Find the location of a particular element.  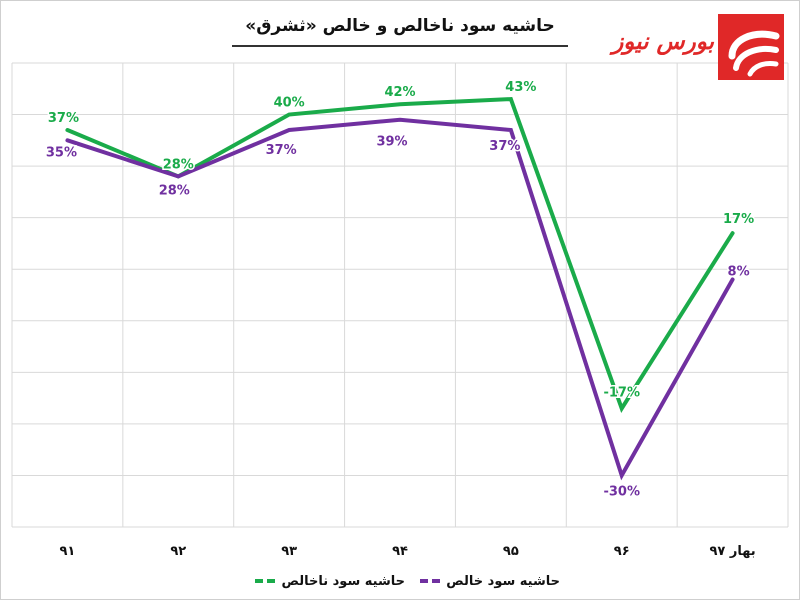

data-label-gross-margin: 17% is located at coordinates (738, 219).